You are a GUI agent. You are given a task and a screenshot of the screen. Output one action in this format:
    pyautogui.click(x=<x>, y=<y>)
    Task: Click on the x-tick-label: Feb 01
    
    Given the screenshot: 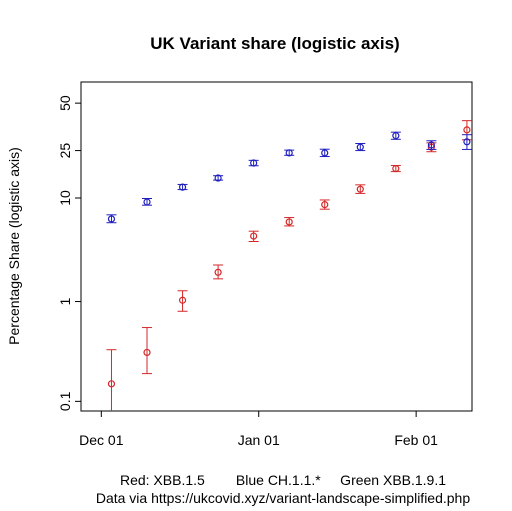 What is the action you would take?
    pyautogui.click(x=416, y=440)
    